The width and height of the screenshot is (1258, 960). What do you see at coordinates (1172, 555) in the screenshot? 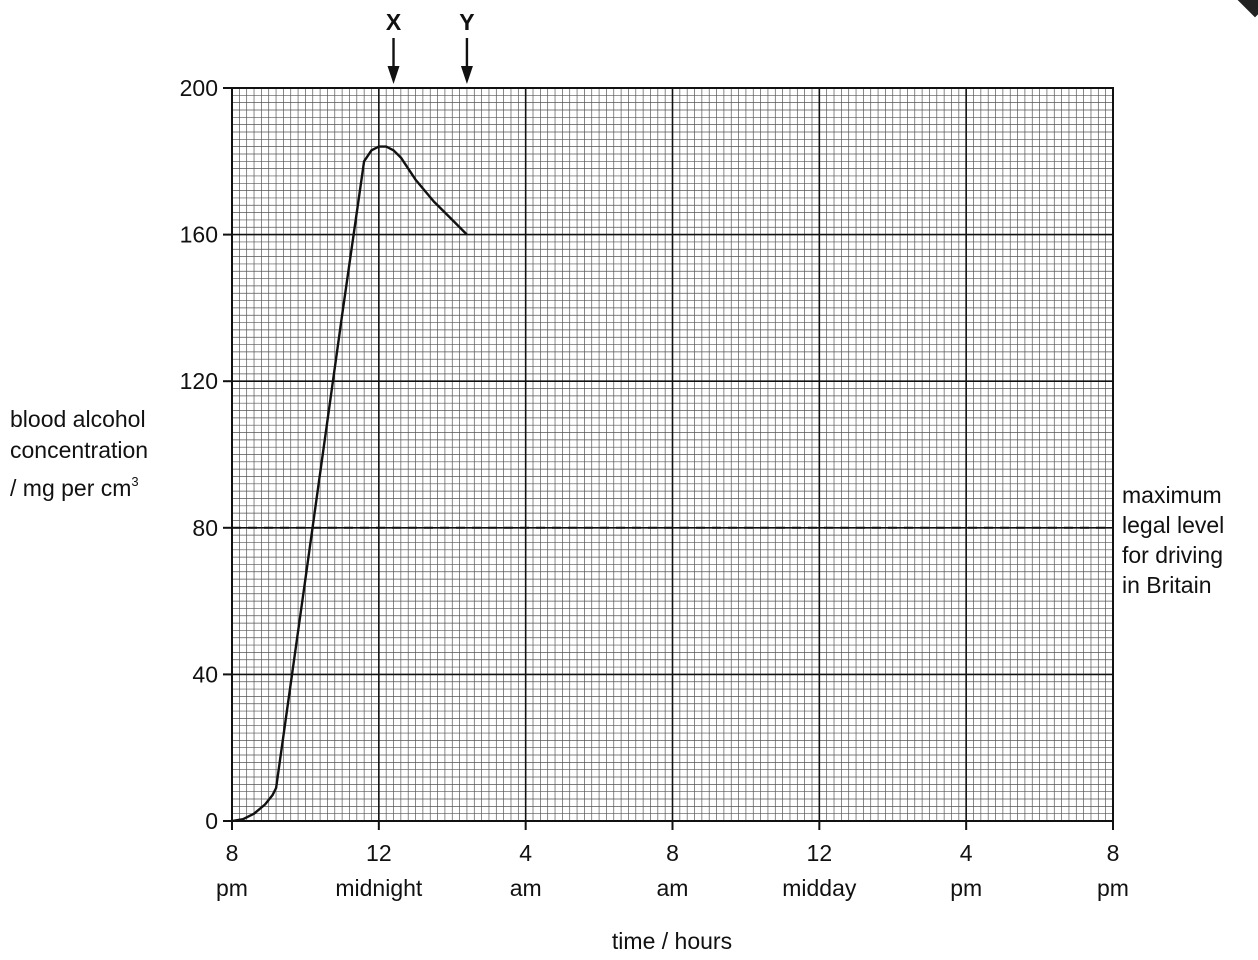
I see `legal-limit-note-line: for driving` at bounding box center [1172, 555].